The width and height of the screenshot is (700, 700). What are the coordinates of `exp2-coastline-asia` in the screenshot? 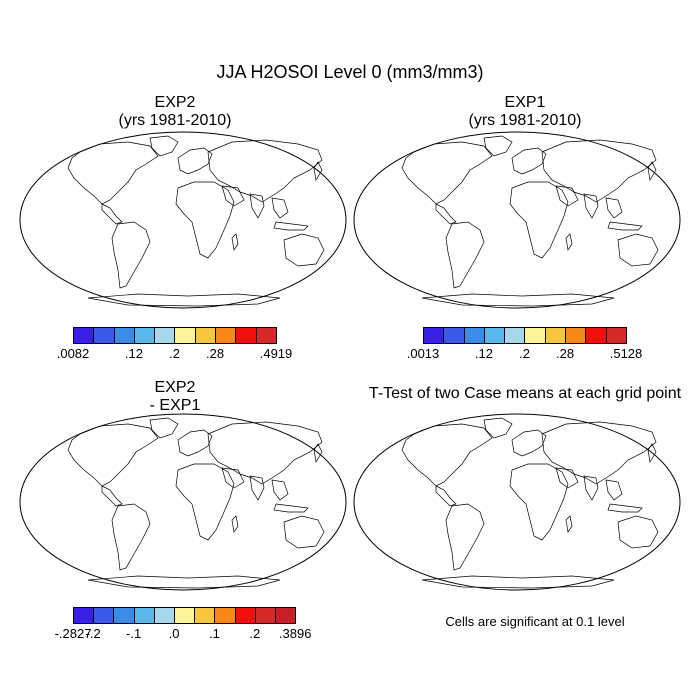 It's located at (265, 171).